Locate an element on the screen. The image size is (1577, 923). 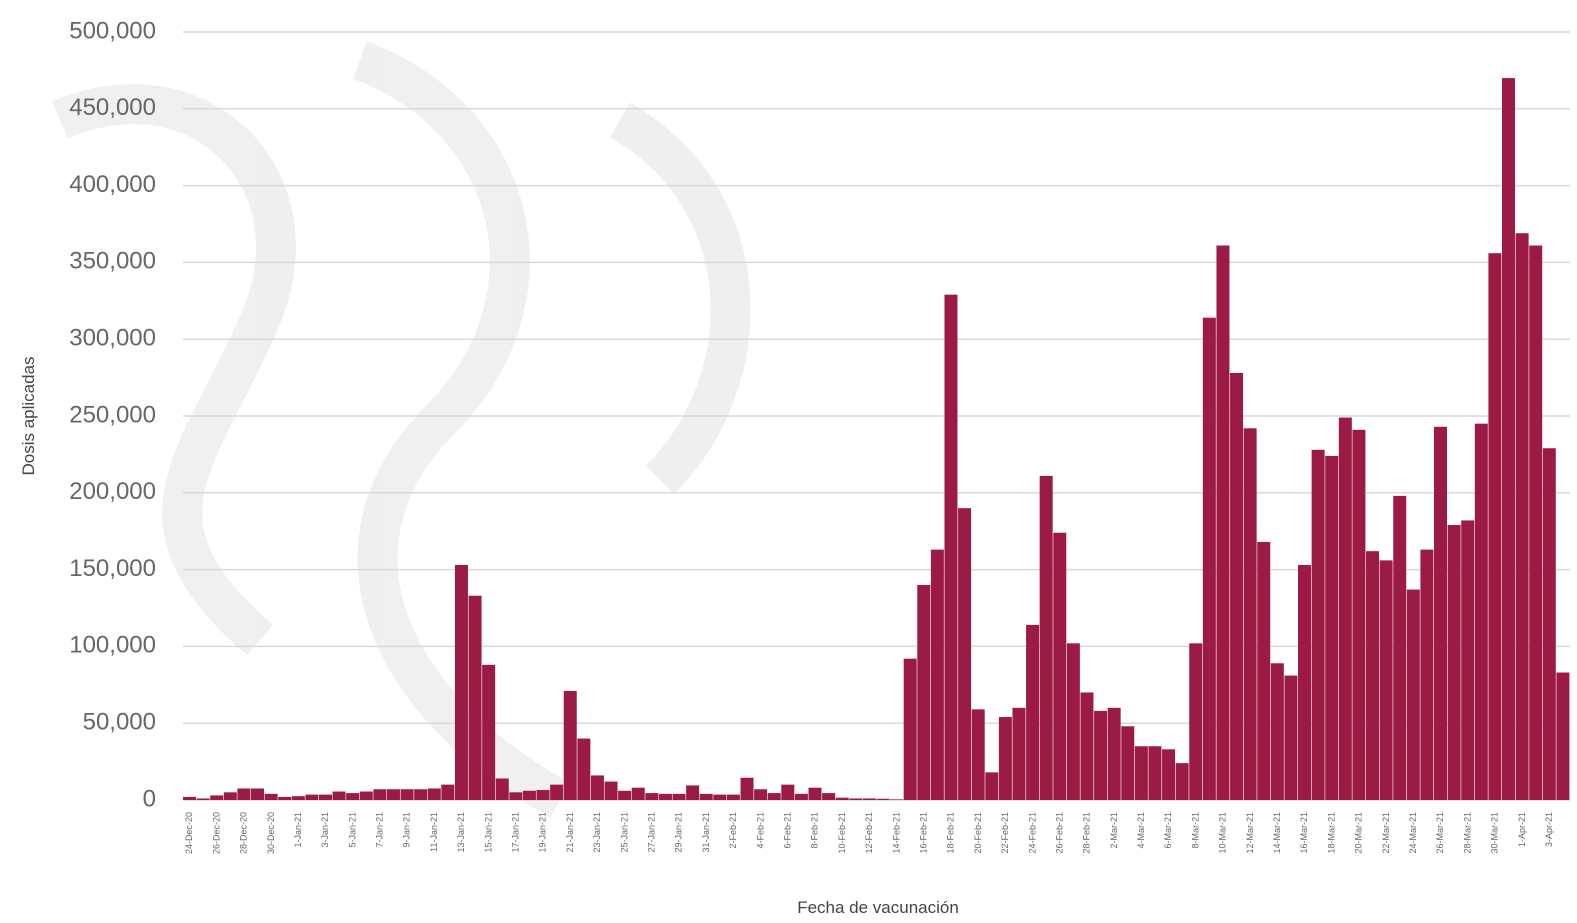
y-tick-label: 200,000 is located at coordinates (112, 491).